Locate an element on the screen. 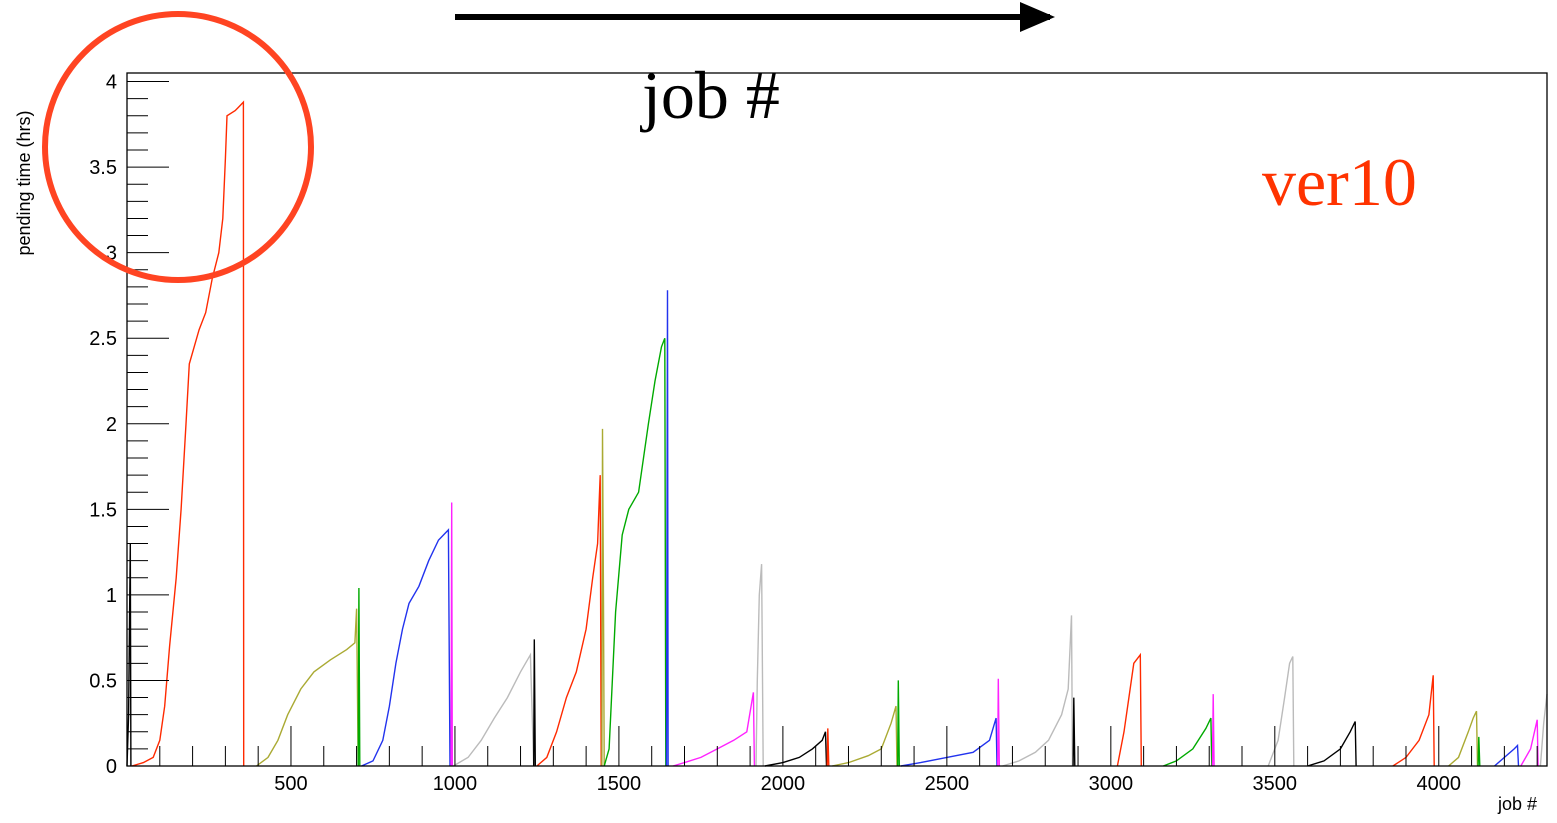 This screenshot has height=823, width=1557. y-tick-label: 0 is located at coordinates (111, 767).